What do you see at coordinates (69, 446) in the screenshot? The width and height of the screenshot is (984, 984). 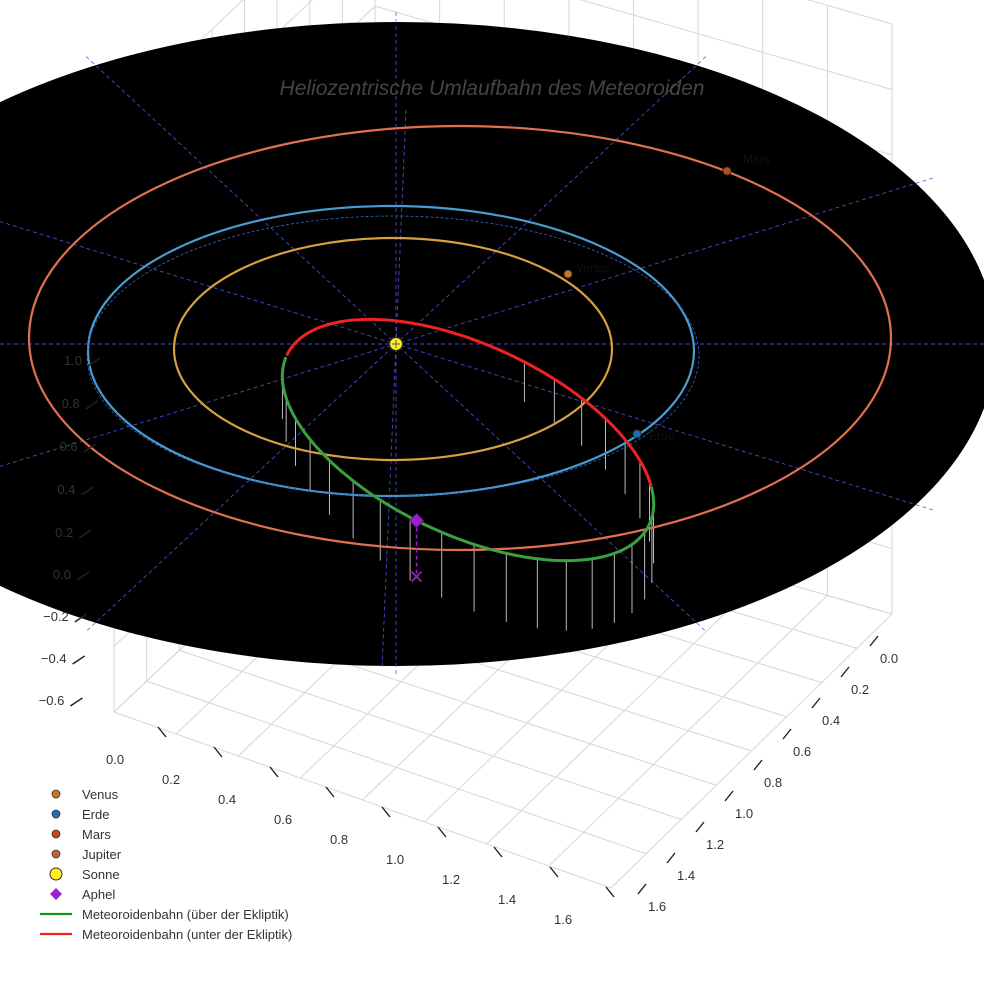 I see `z-axis-tick-label: 0.6` at bounding box center [69, 446].